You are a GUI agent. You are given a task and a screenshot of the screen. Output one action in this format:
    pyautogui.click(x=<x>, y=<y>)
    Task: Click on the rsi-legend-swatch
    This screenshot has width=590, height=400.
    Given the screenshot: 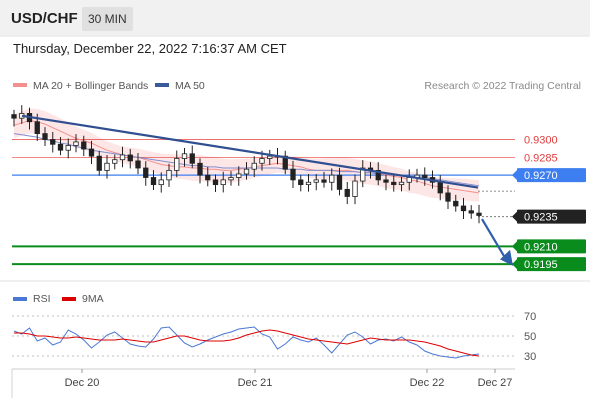 What is the action you would take?
    pyautogui.click(x=20, y=299)
    